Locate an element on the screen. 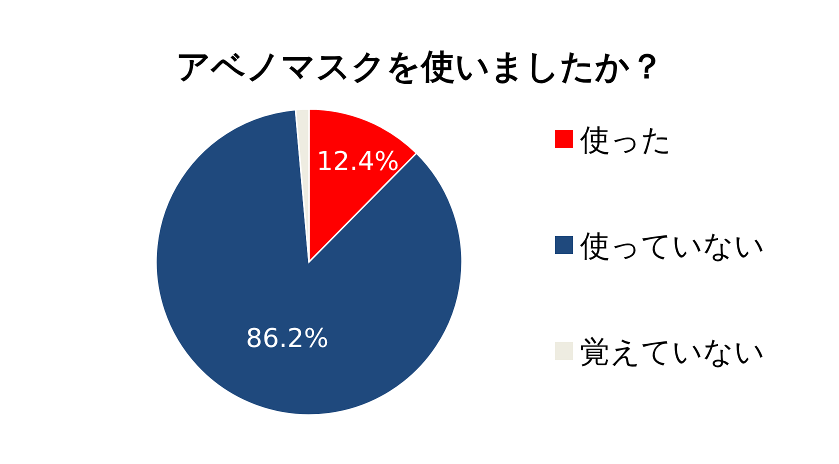 Image resolution: width=839 pixels, height=464 pixels. chart-title: アベノマスクを使いましたか？ is located at coordinates (420, 67).